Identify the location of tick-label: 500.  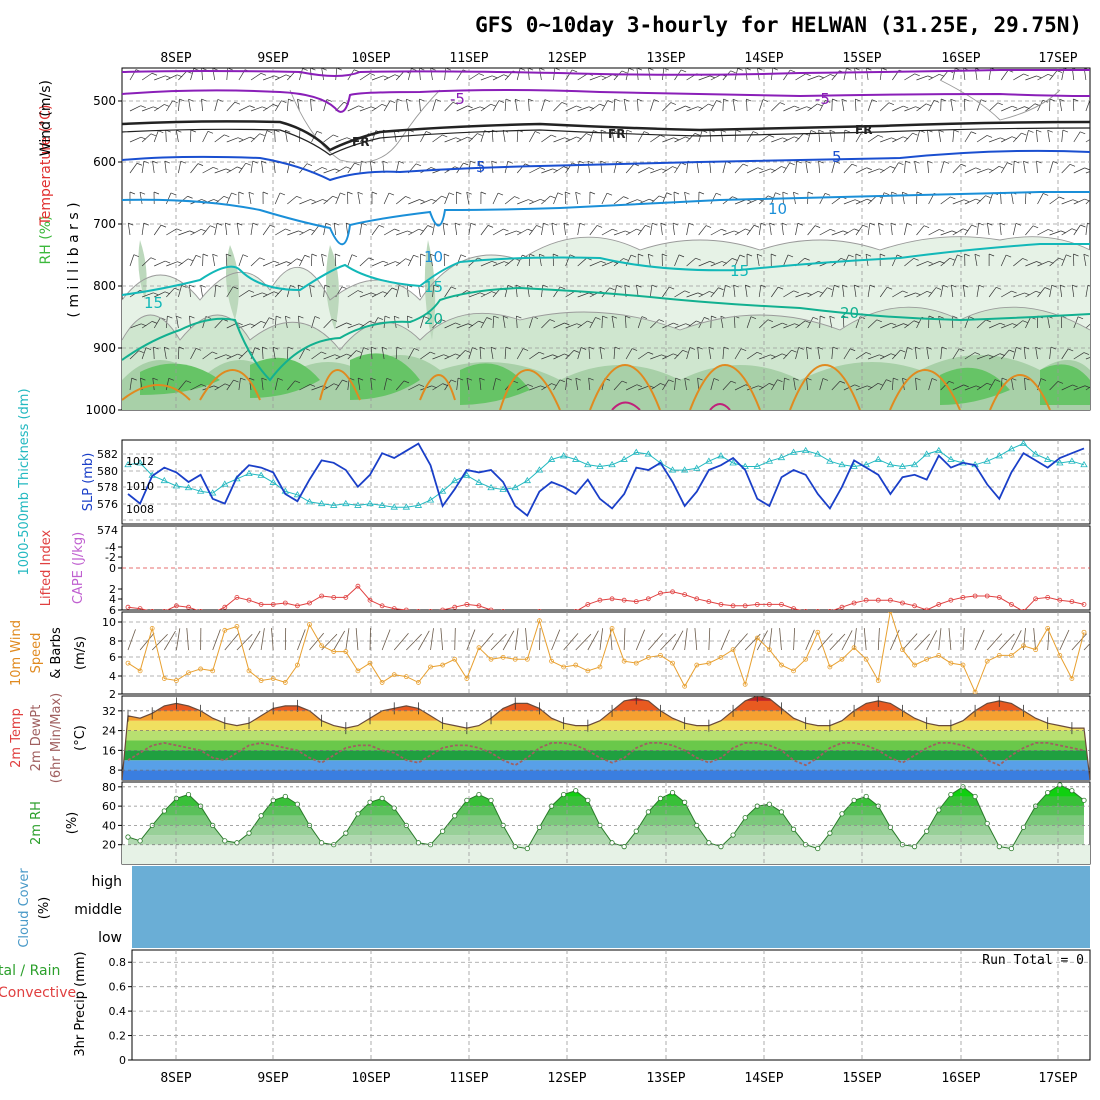
(104, 101).